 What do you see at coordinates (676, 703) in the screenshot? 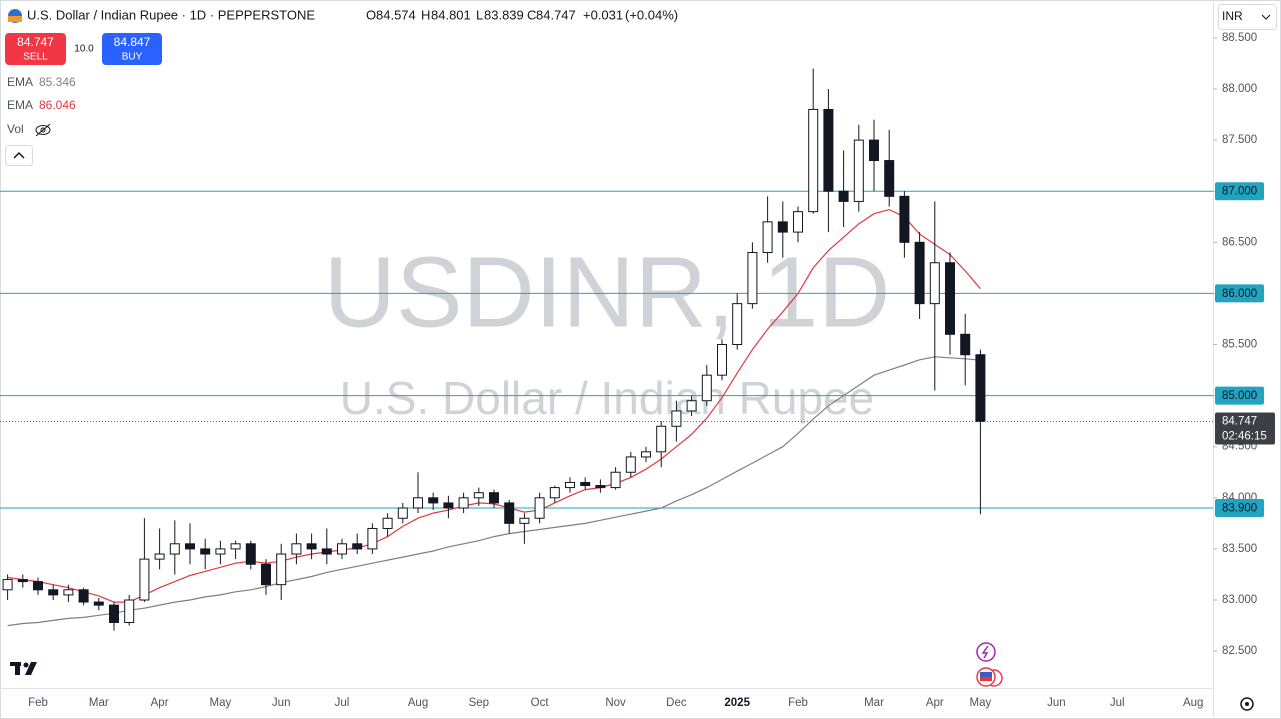
I see `x-tick-label: Dec` at bounding box center [676, 703].